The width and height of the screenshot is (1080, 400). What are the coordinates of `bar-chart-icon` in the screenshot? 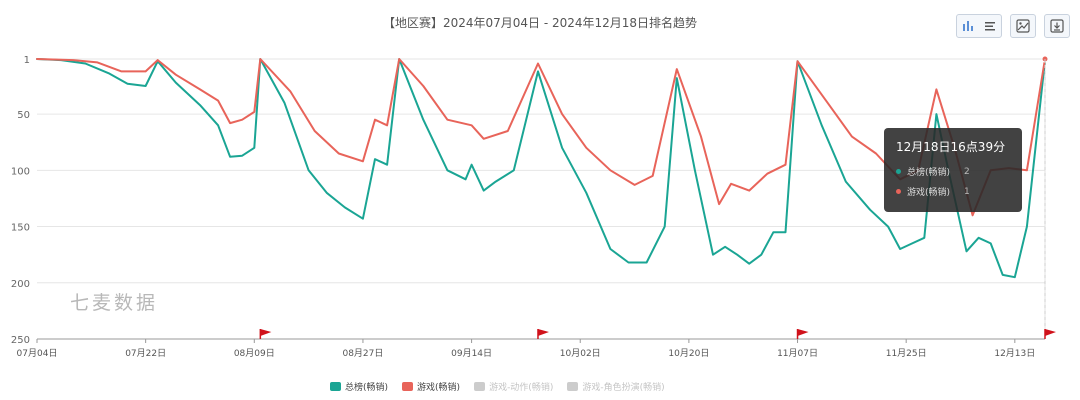 It's located at (968, 26).